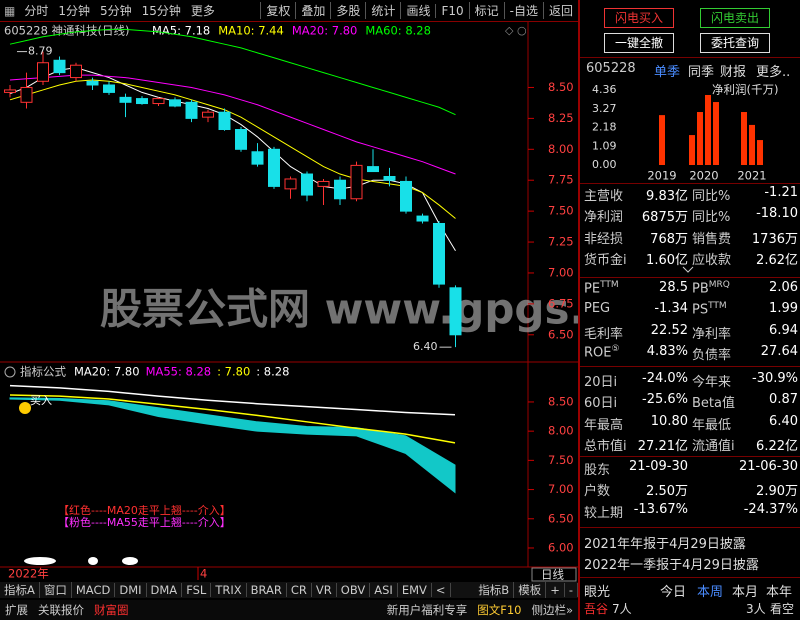 The image size is (800, 620). I want to click on tool-button: 统计, so click(382, 10).